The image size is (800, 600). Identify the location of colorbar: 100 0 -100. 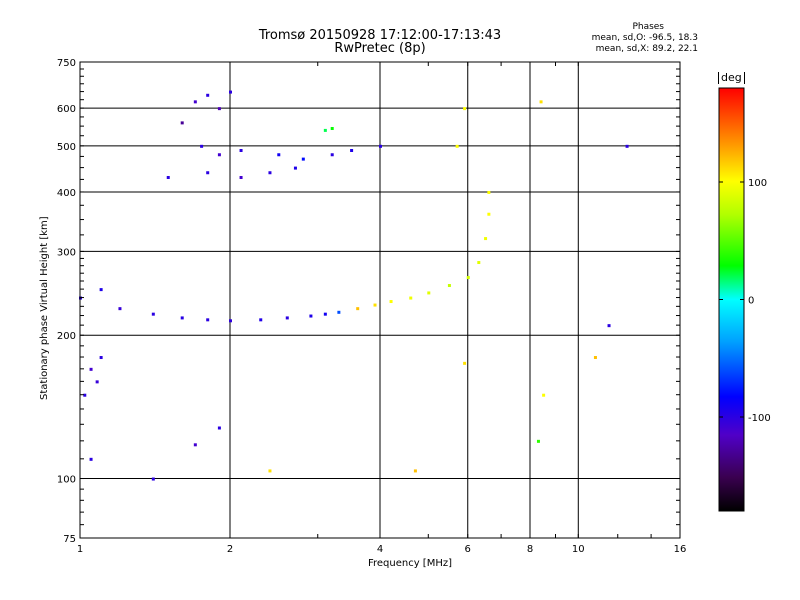
(744, 299).